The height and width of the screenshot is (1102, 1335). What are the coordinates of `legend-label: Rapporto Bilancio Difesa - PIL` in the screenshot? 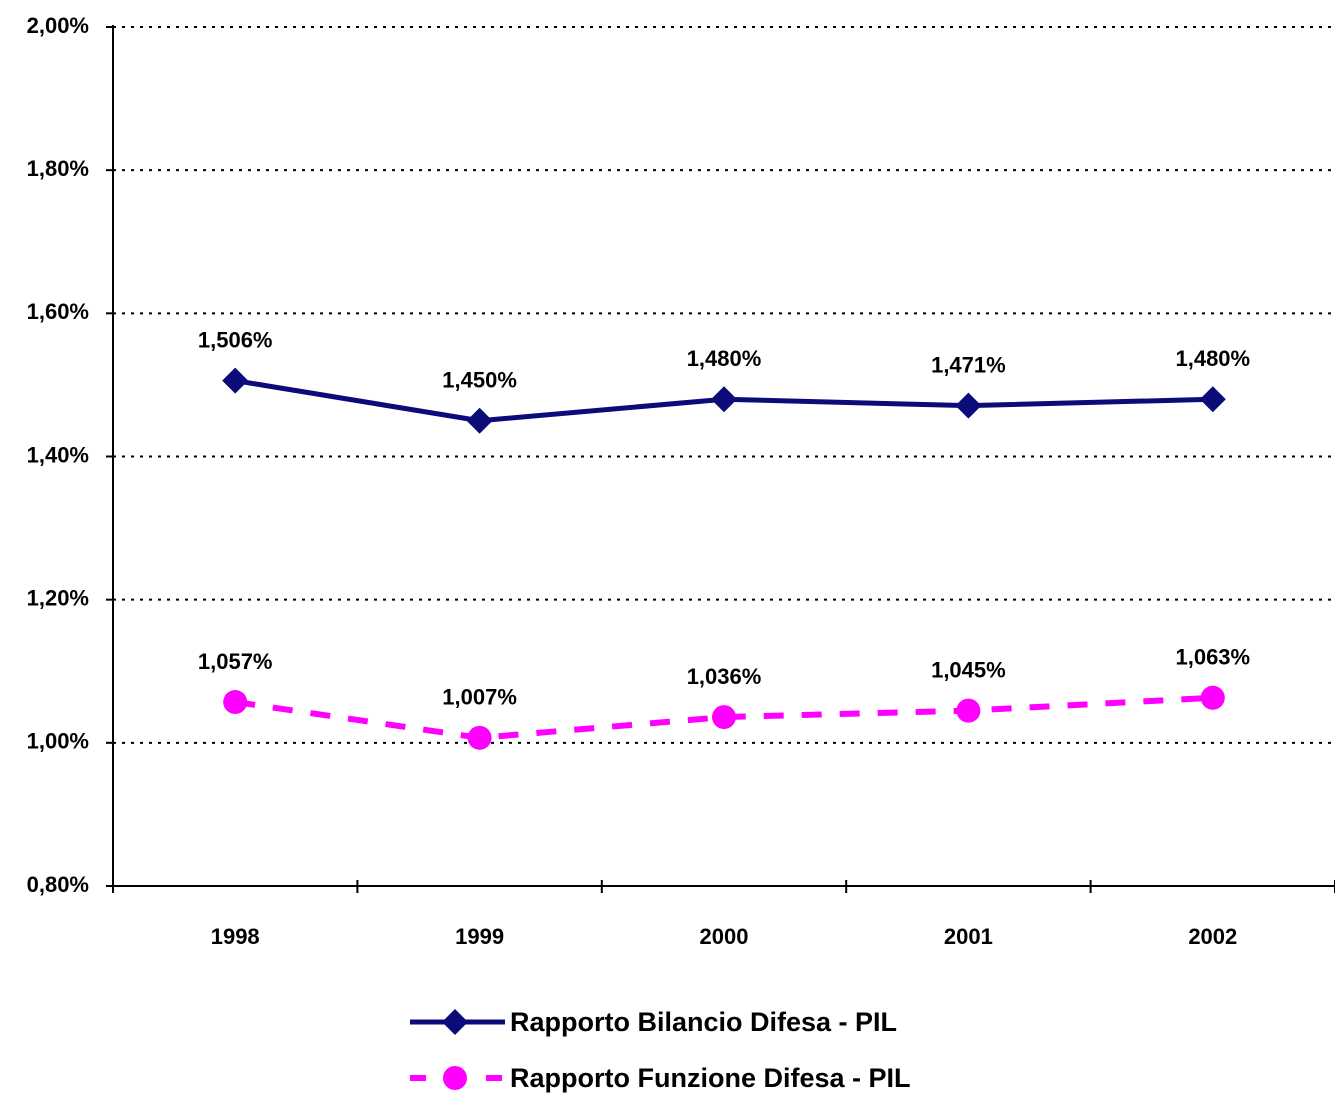 It's located at (703, 1022).